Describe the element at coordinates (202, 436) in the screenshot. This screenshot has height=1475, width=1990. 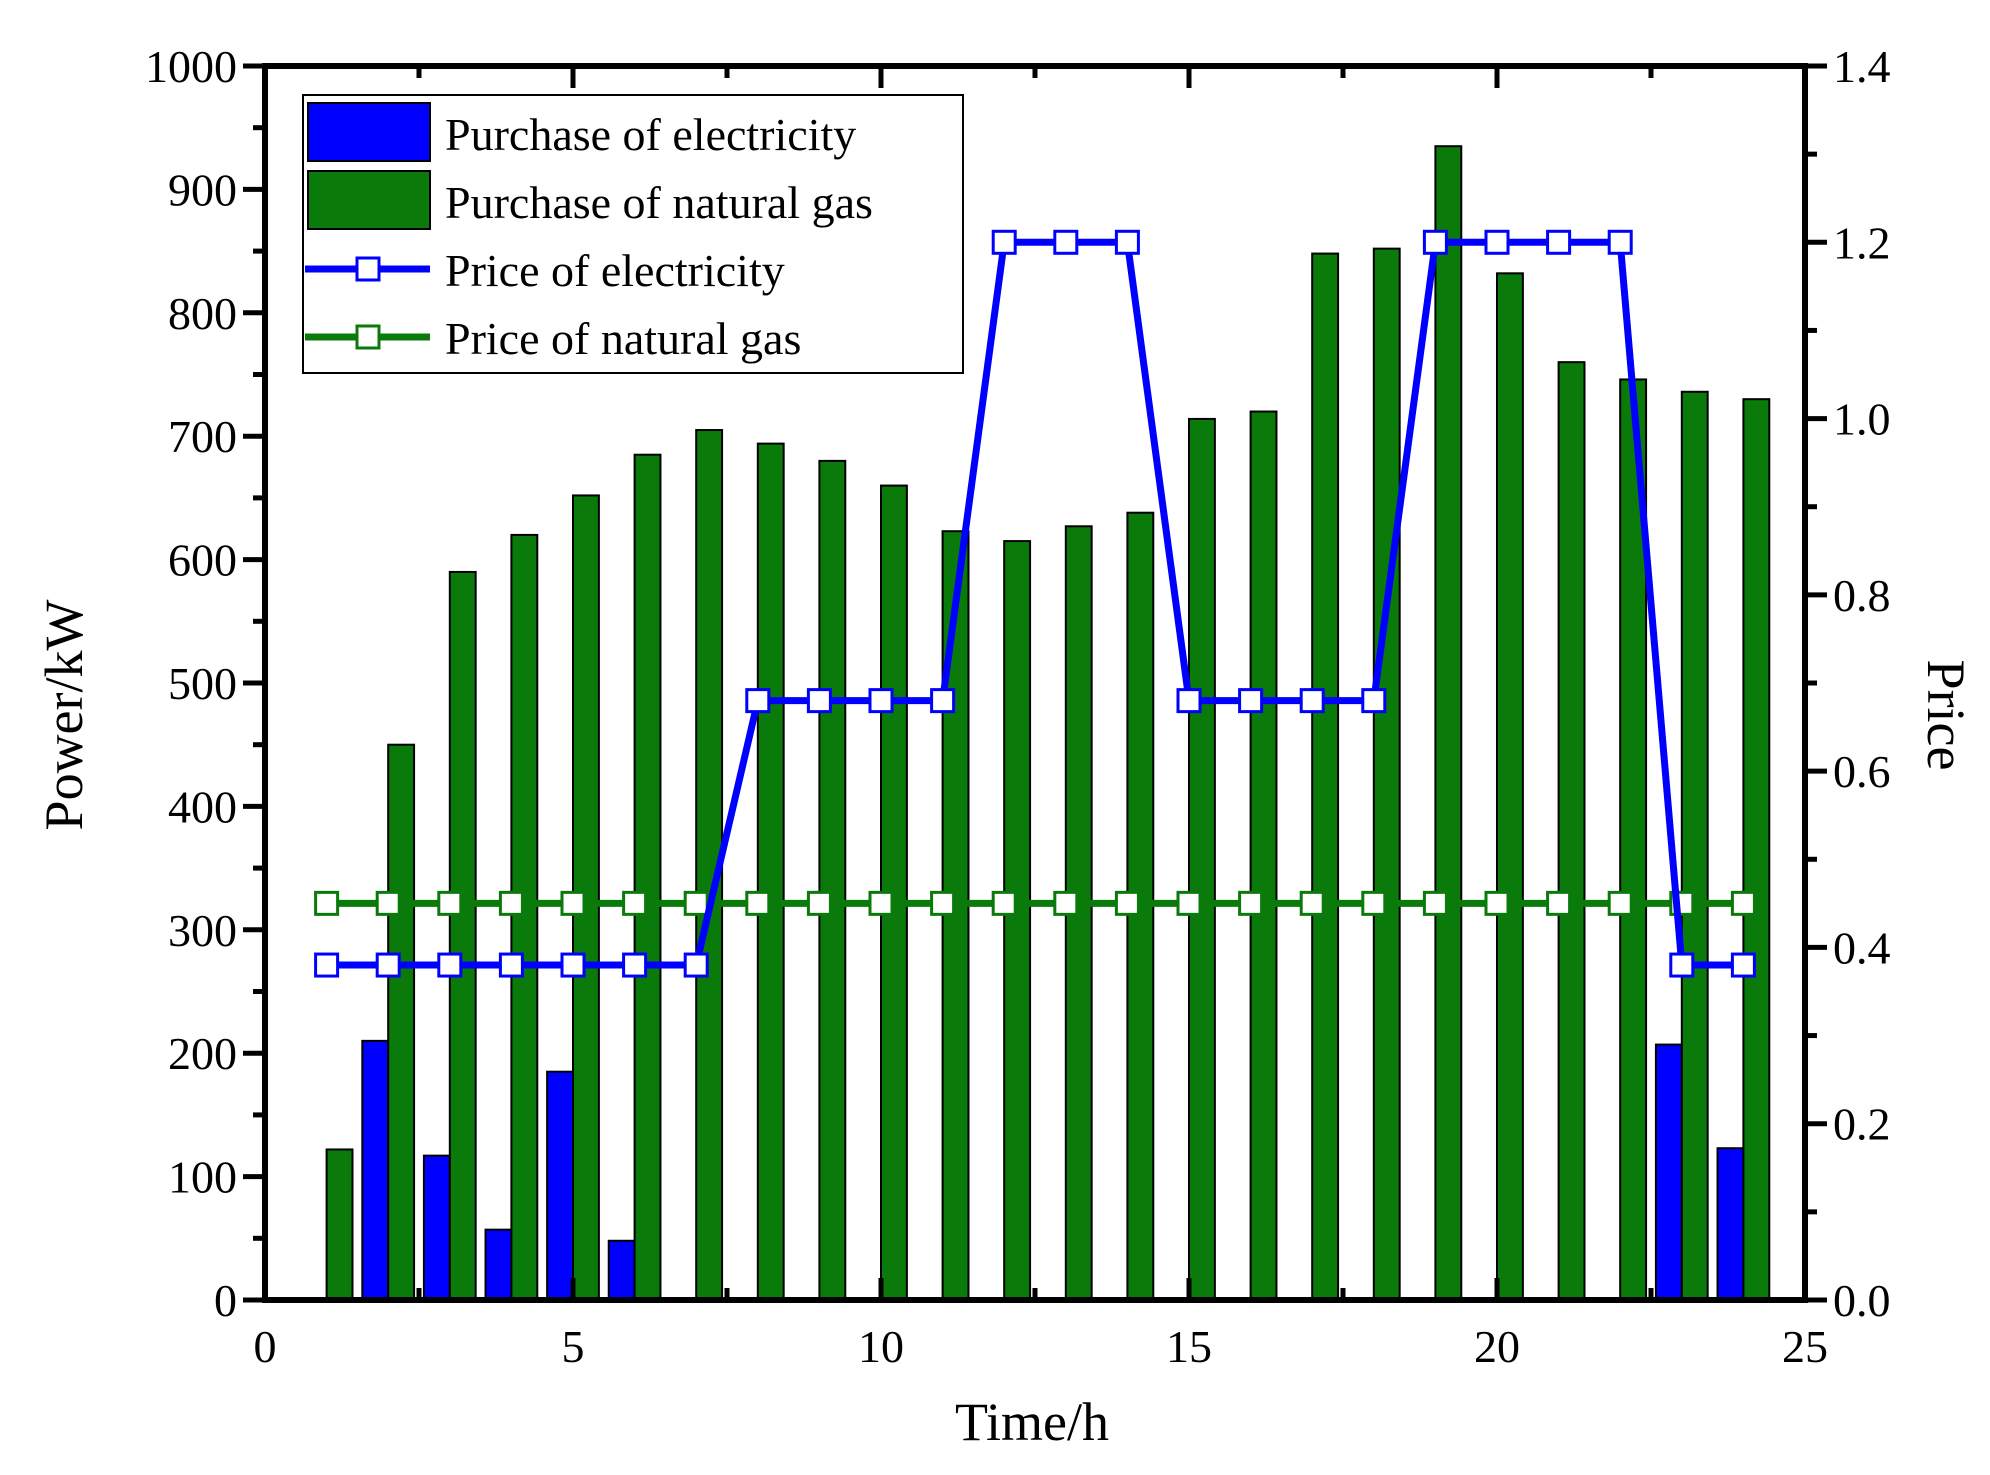
I see `y-left-tick-label-700: 700` at that location.